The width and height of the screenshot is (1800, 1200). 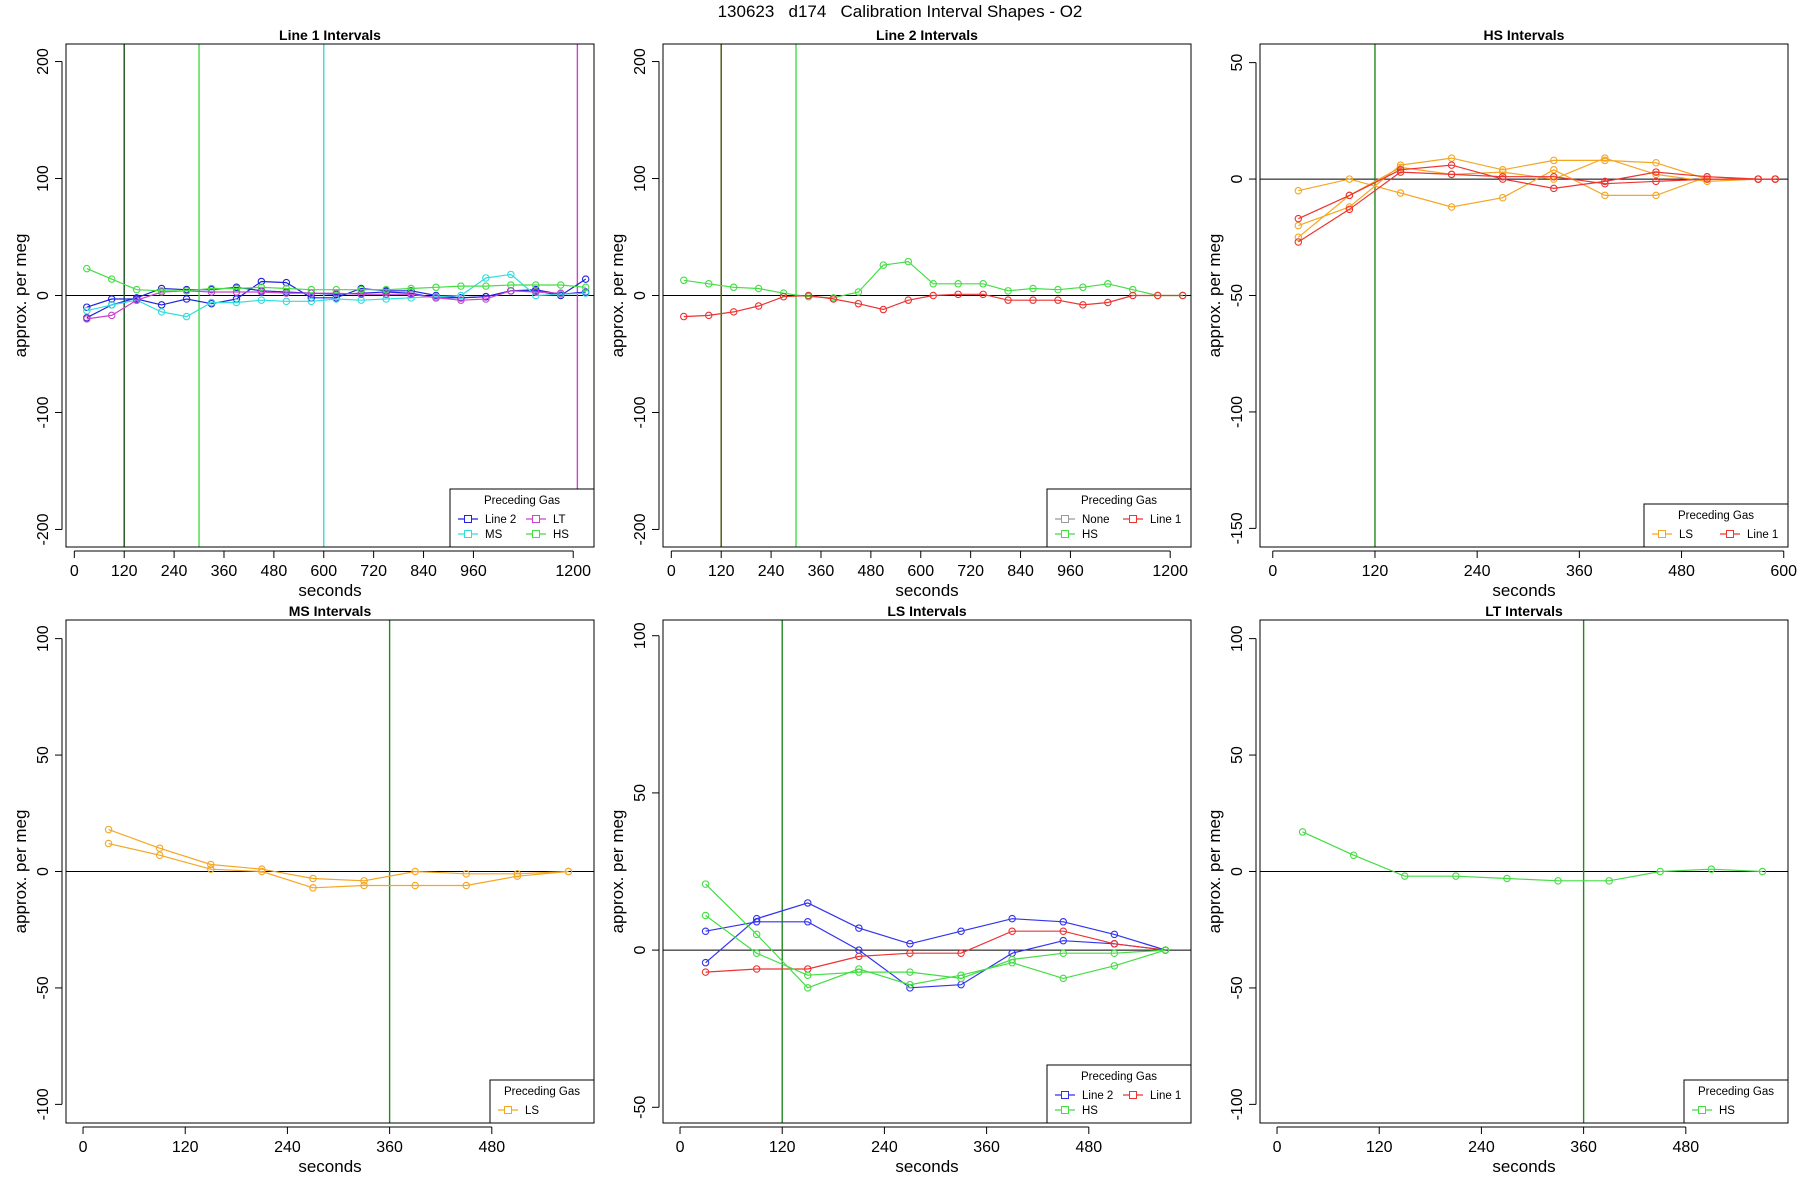 What do you see at coordinates (1090, 1111) in the screenshot?
I see `legend-entry-label: HS` at bounding box center [1090, 1111].